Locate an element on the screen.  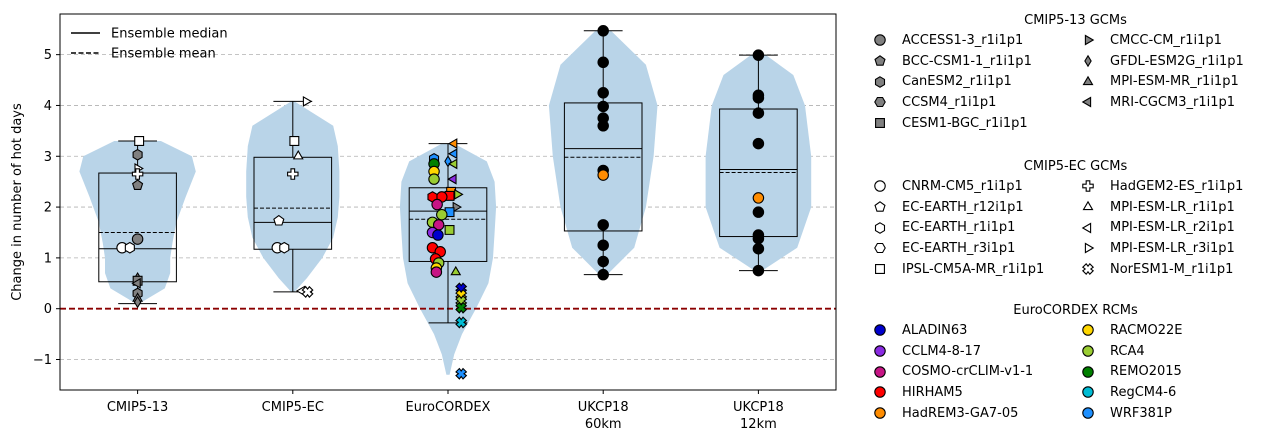
legend-item: EC-EARTH_r1i1p1 is located at coordinates (972, 227).